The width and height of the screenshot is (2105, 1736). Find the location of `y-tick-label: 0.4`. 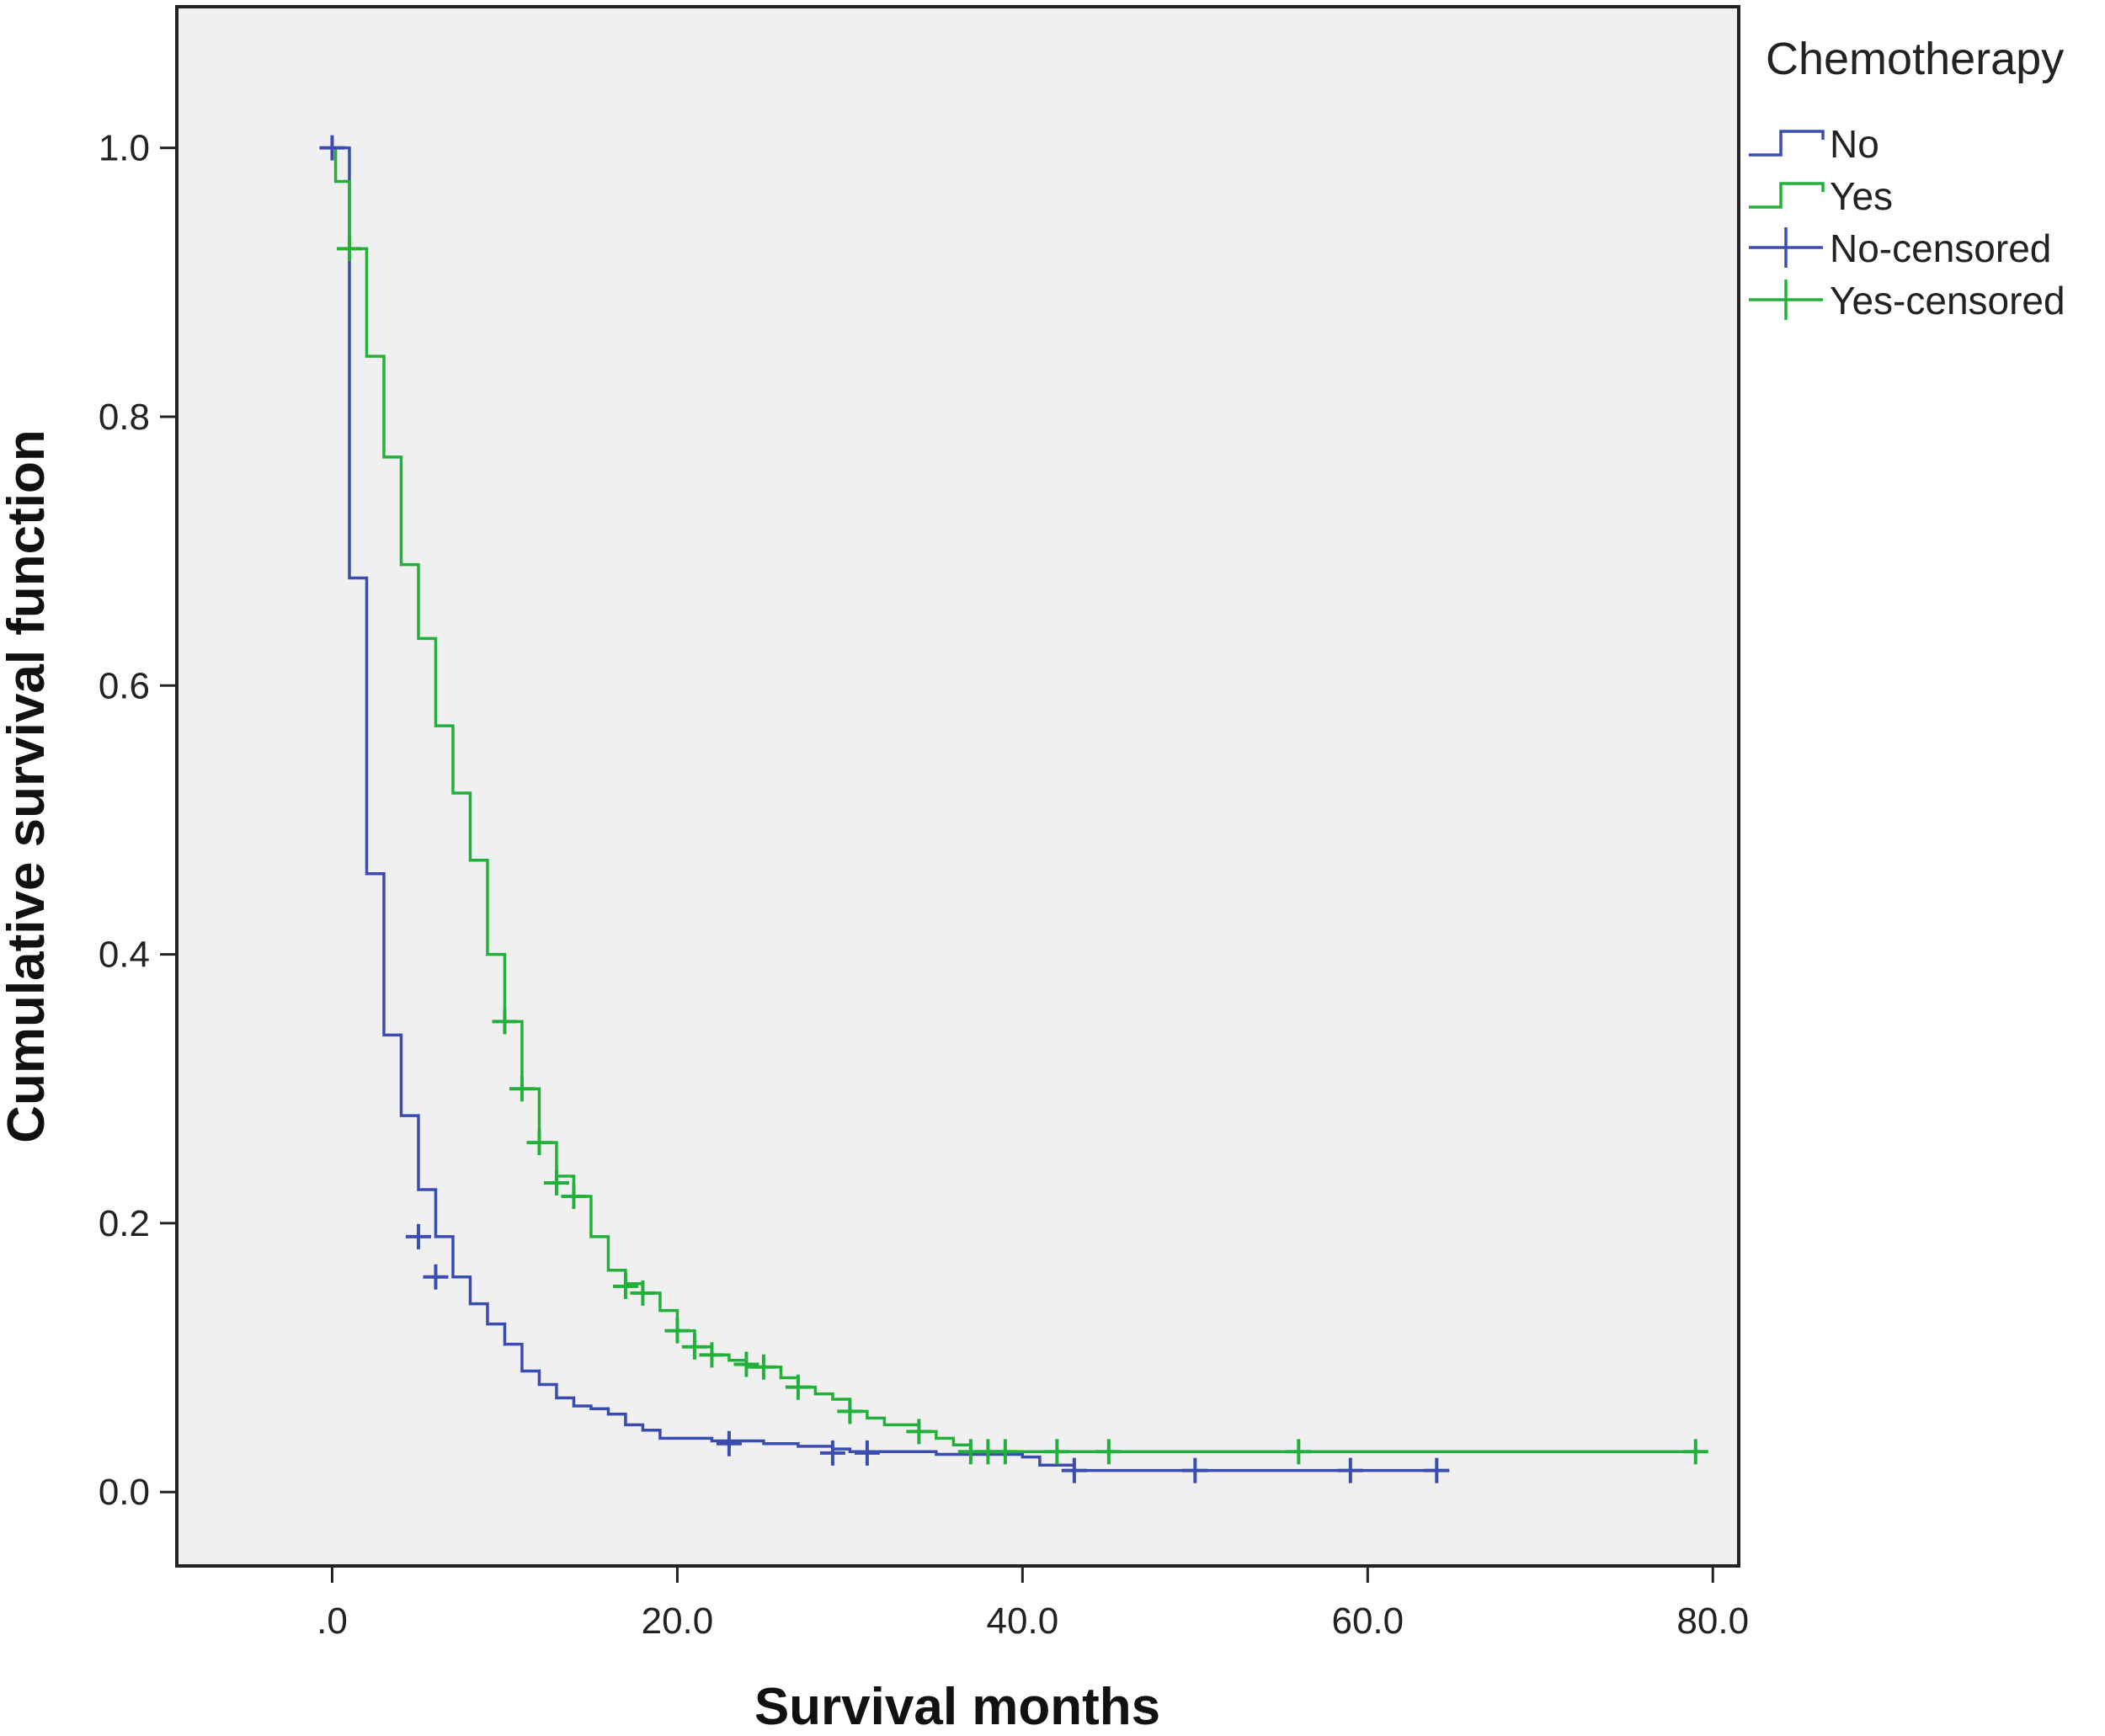

y-tick-label: 0.4 is located at coordinates (124, 955).